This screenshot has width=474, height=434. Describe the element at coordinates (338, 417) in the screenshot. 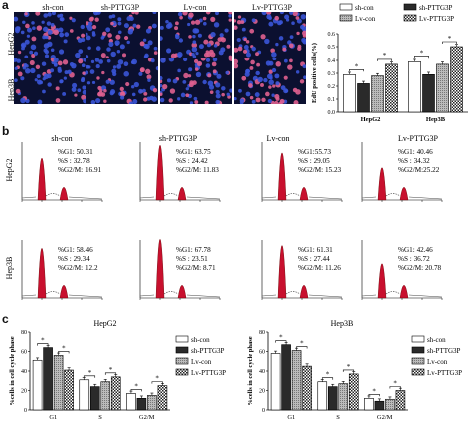

I see `x-tick-label: S` at that location.